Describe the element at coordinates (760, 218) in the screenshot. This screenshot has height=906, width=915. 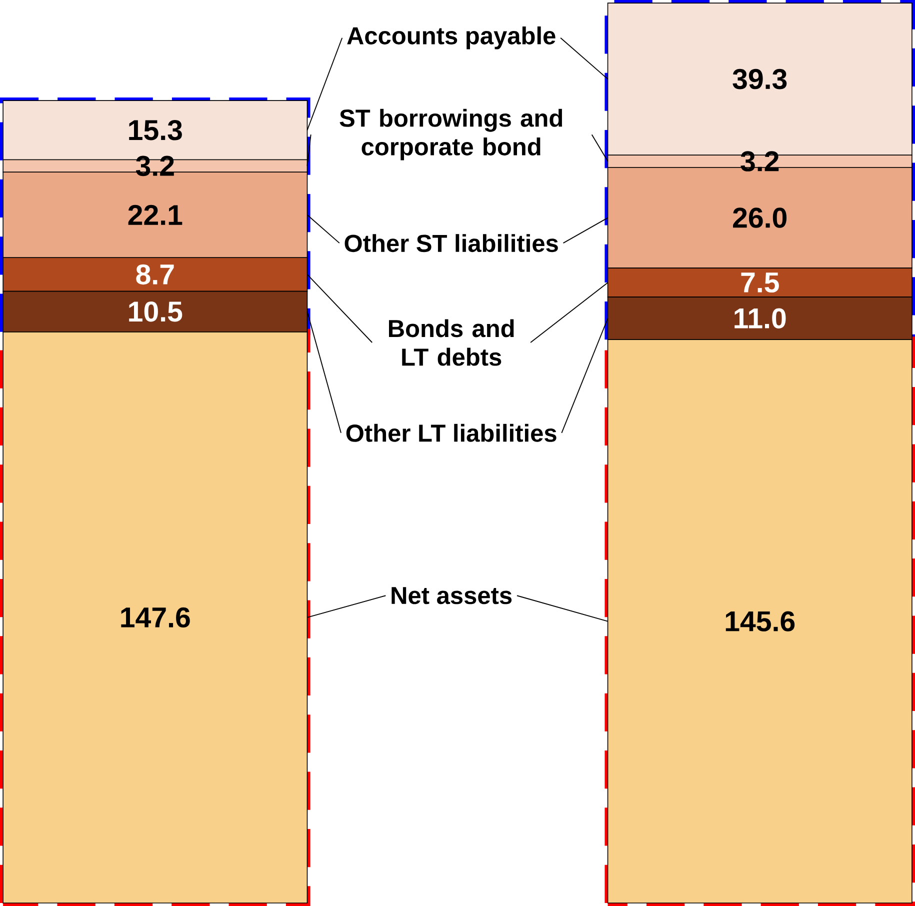
I see `data-label: 26.0` at that location.